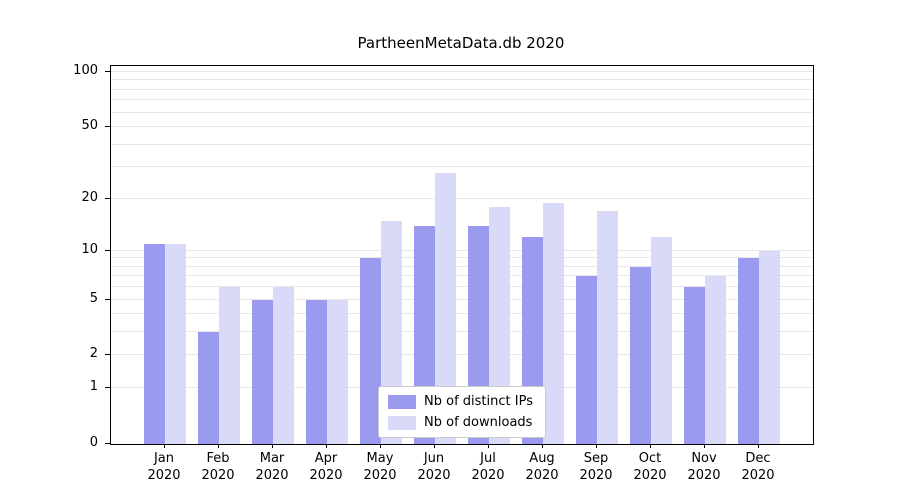 This screenshot has height=500, width=900. Describe the element at coordinates (93, 298) in the screenshot. I see `y-tick-label: 5` at that location.